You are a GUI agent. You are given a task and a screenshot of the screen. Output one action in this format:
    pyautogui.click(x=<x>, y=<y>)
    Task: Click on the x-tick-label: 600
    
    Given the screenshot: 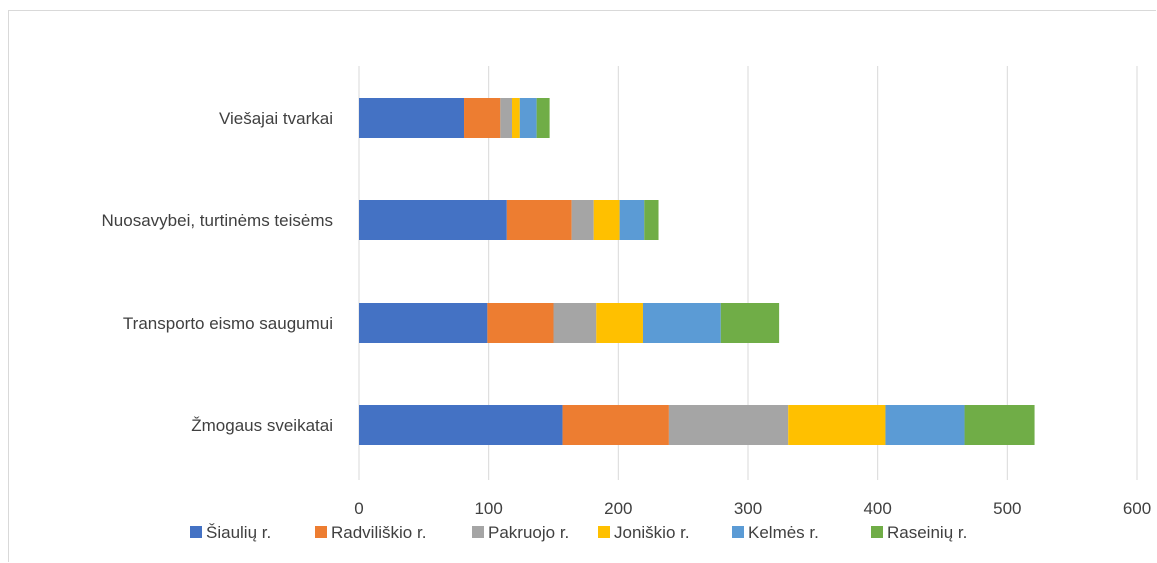 What is the action you would take?
    pyautogui.click(x=1137, y=508)
    